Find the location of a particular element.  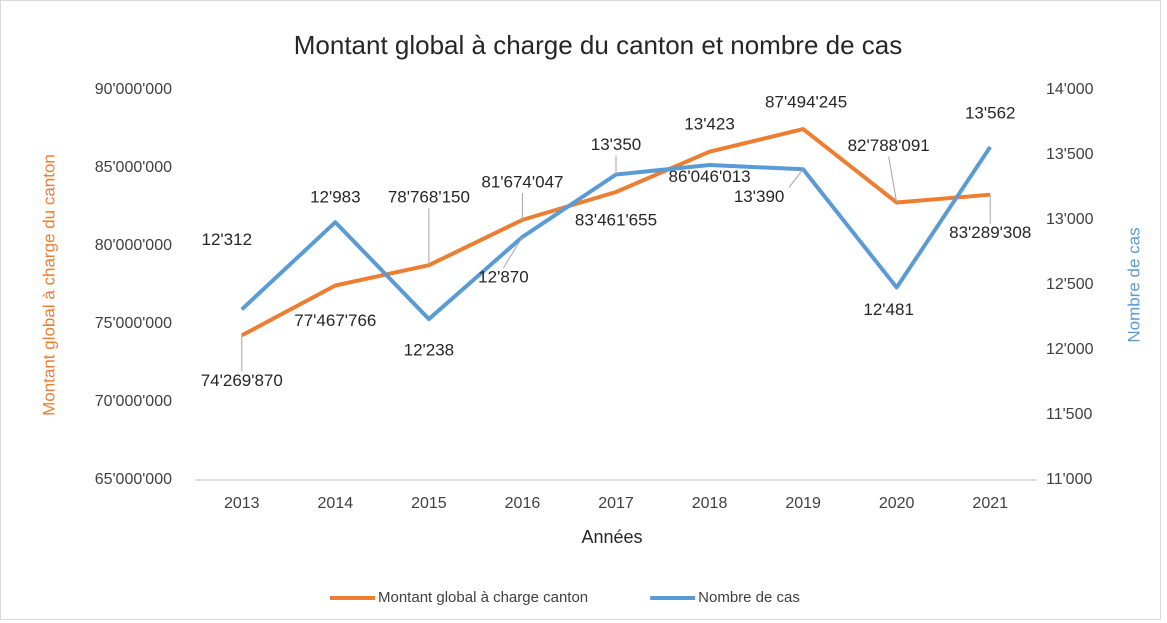

x-tick-label: 2018 is located at coordinates (710, 503).